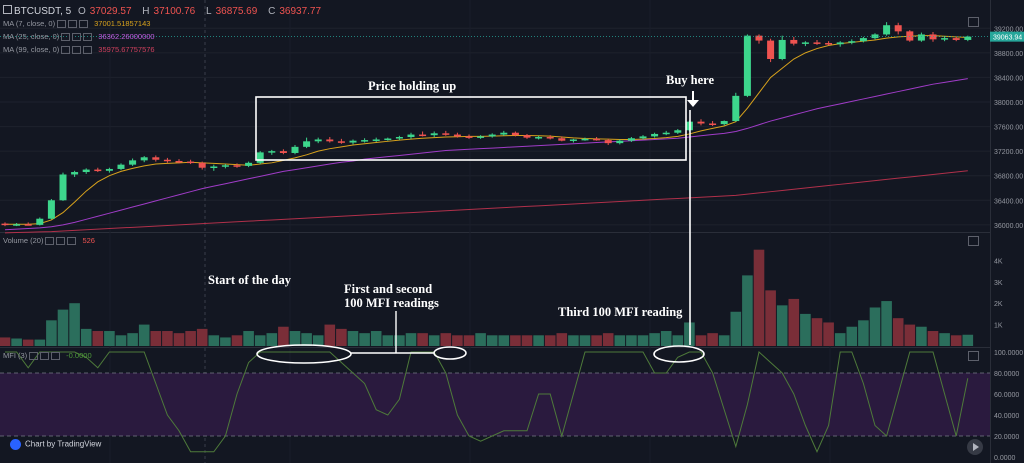 Image resolution: width=1024 pixels, height=463 pixels. Describe the element at coordinates (1008, 29) in the screenshot. I see `price-tick-label: 39200.00` at that location.